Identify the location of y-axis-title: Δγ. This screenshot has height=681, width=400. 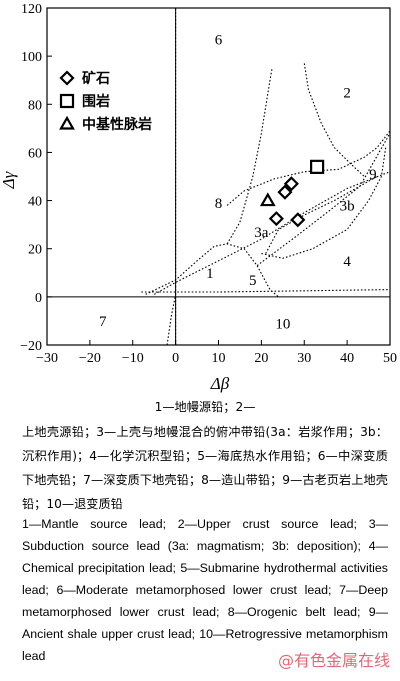
(9, 179).